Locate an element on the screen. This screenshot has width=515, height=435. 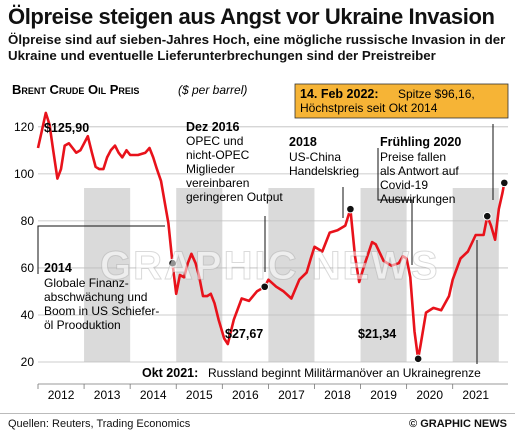
x-tick-label: 2021 is located at coordinates (475, 395).